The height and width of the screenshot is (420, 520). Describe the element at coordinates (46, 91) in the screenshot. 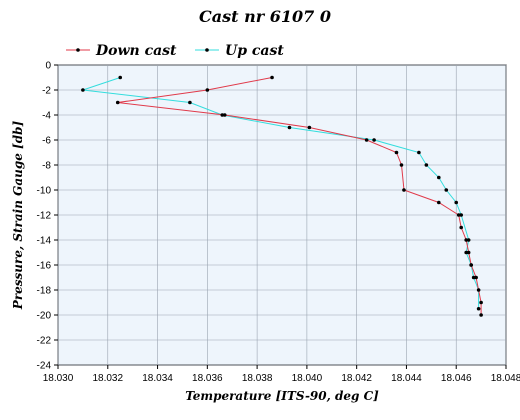

I see `y-tick-label: -2` at that location.